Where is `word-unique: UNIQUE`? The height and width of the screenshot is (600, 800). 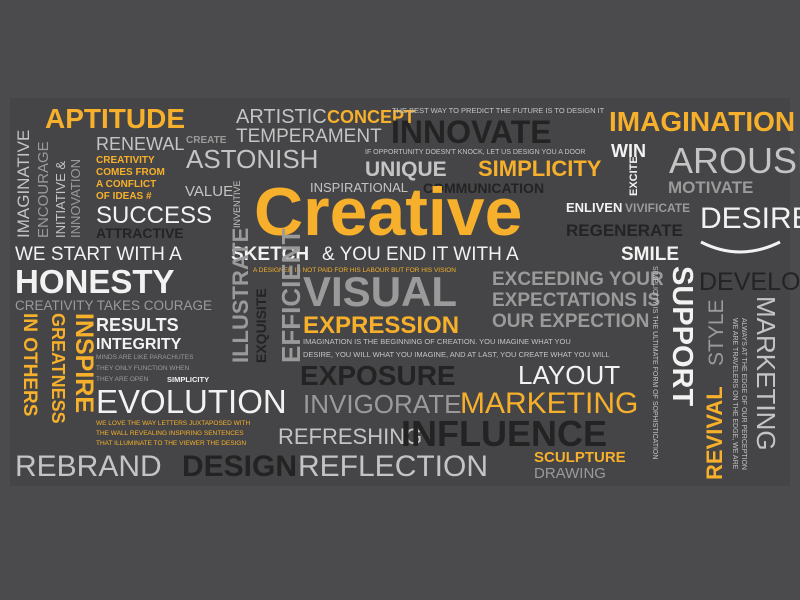 word-unique: UNIQUE is located at coordinates (406, 169).